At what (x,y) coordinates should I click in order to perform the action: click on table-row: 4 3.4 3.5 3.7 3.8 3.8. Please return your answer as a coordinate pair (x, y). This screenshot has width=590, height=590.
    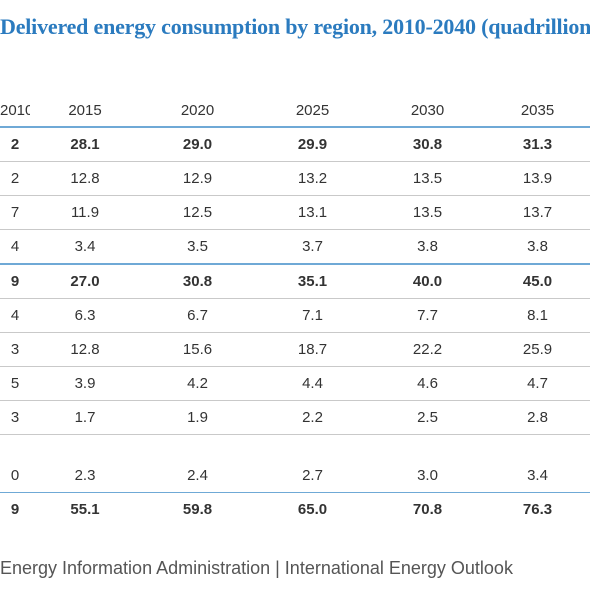
    Looking at the image, I should click on (295, 247).